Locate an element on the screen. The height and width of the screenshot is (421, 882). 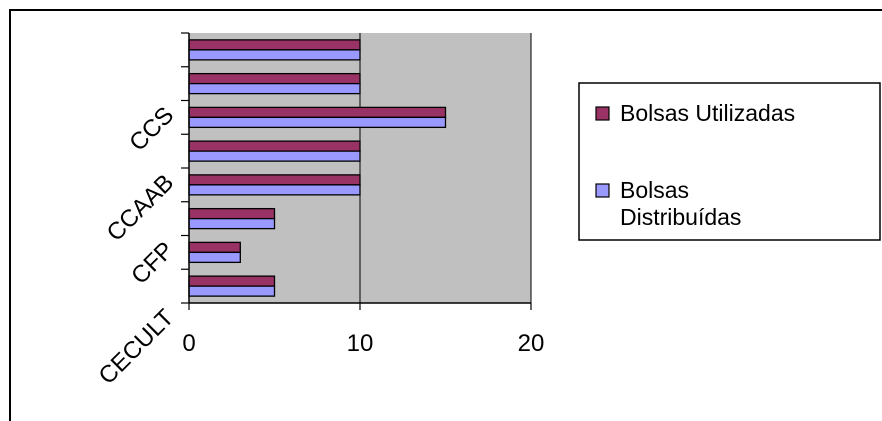
x-tick-label-2: 20 is located at coordinates (531, 343).